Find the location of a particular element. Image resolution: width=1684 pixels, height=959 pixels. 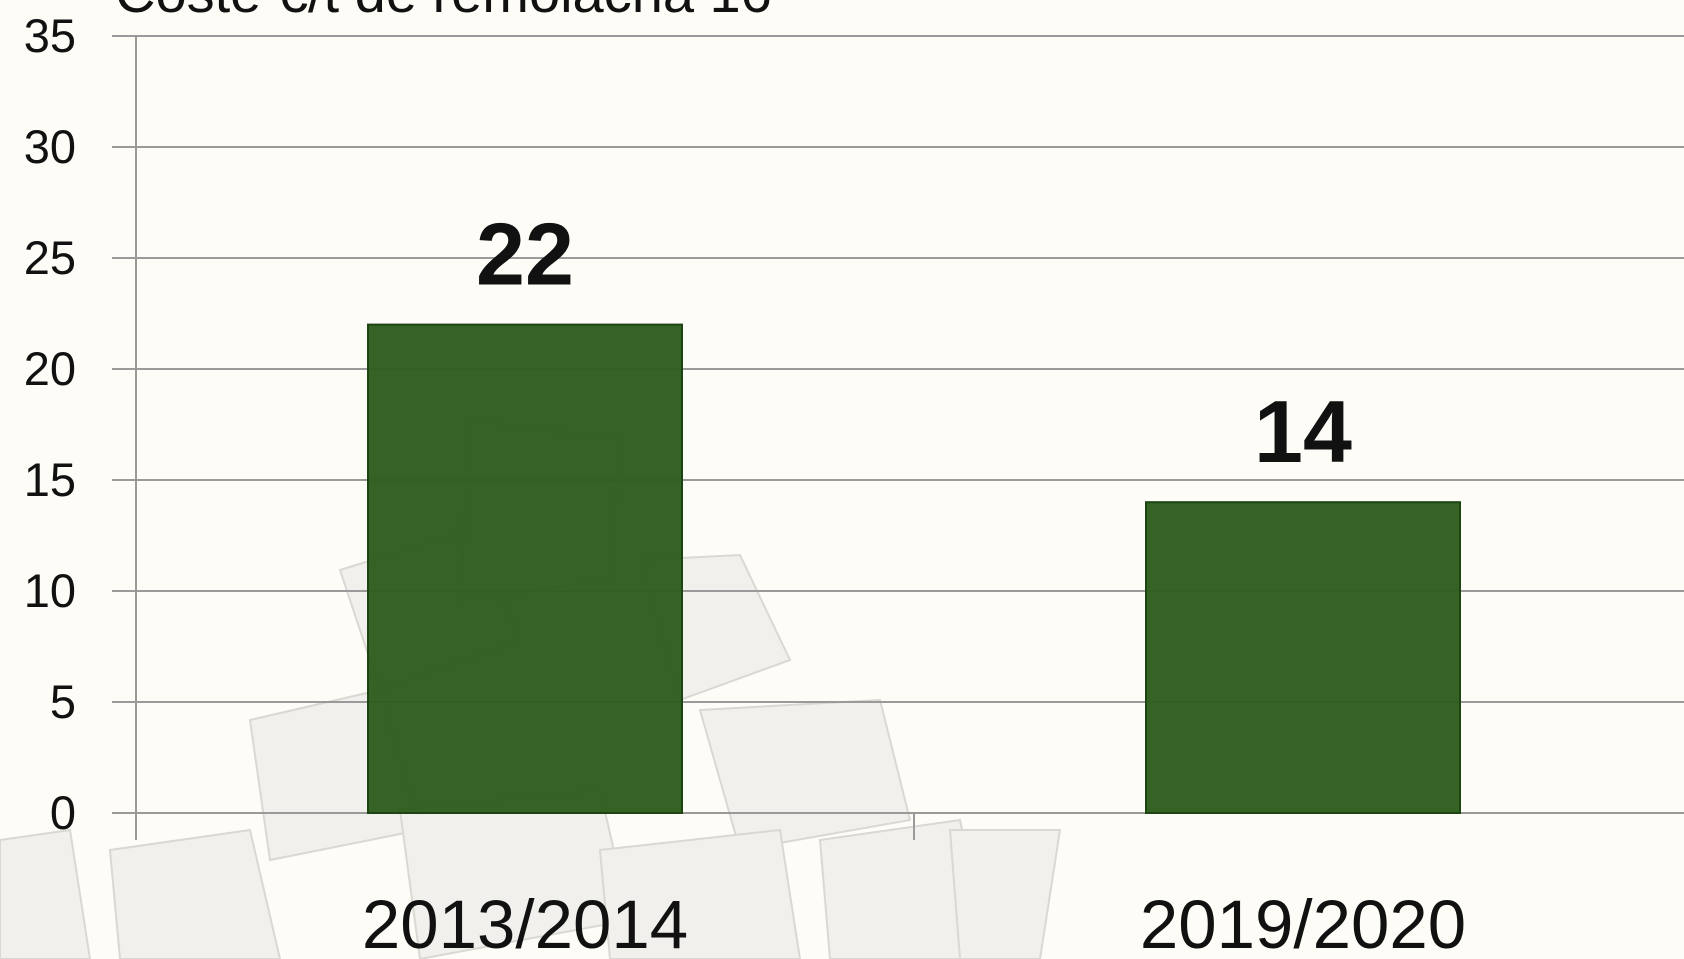

chart-title: Coste €/t de remolacha 16 is located at coordinates (443, 12).